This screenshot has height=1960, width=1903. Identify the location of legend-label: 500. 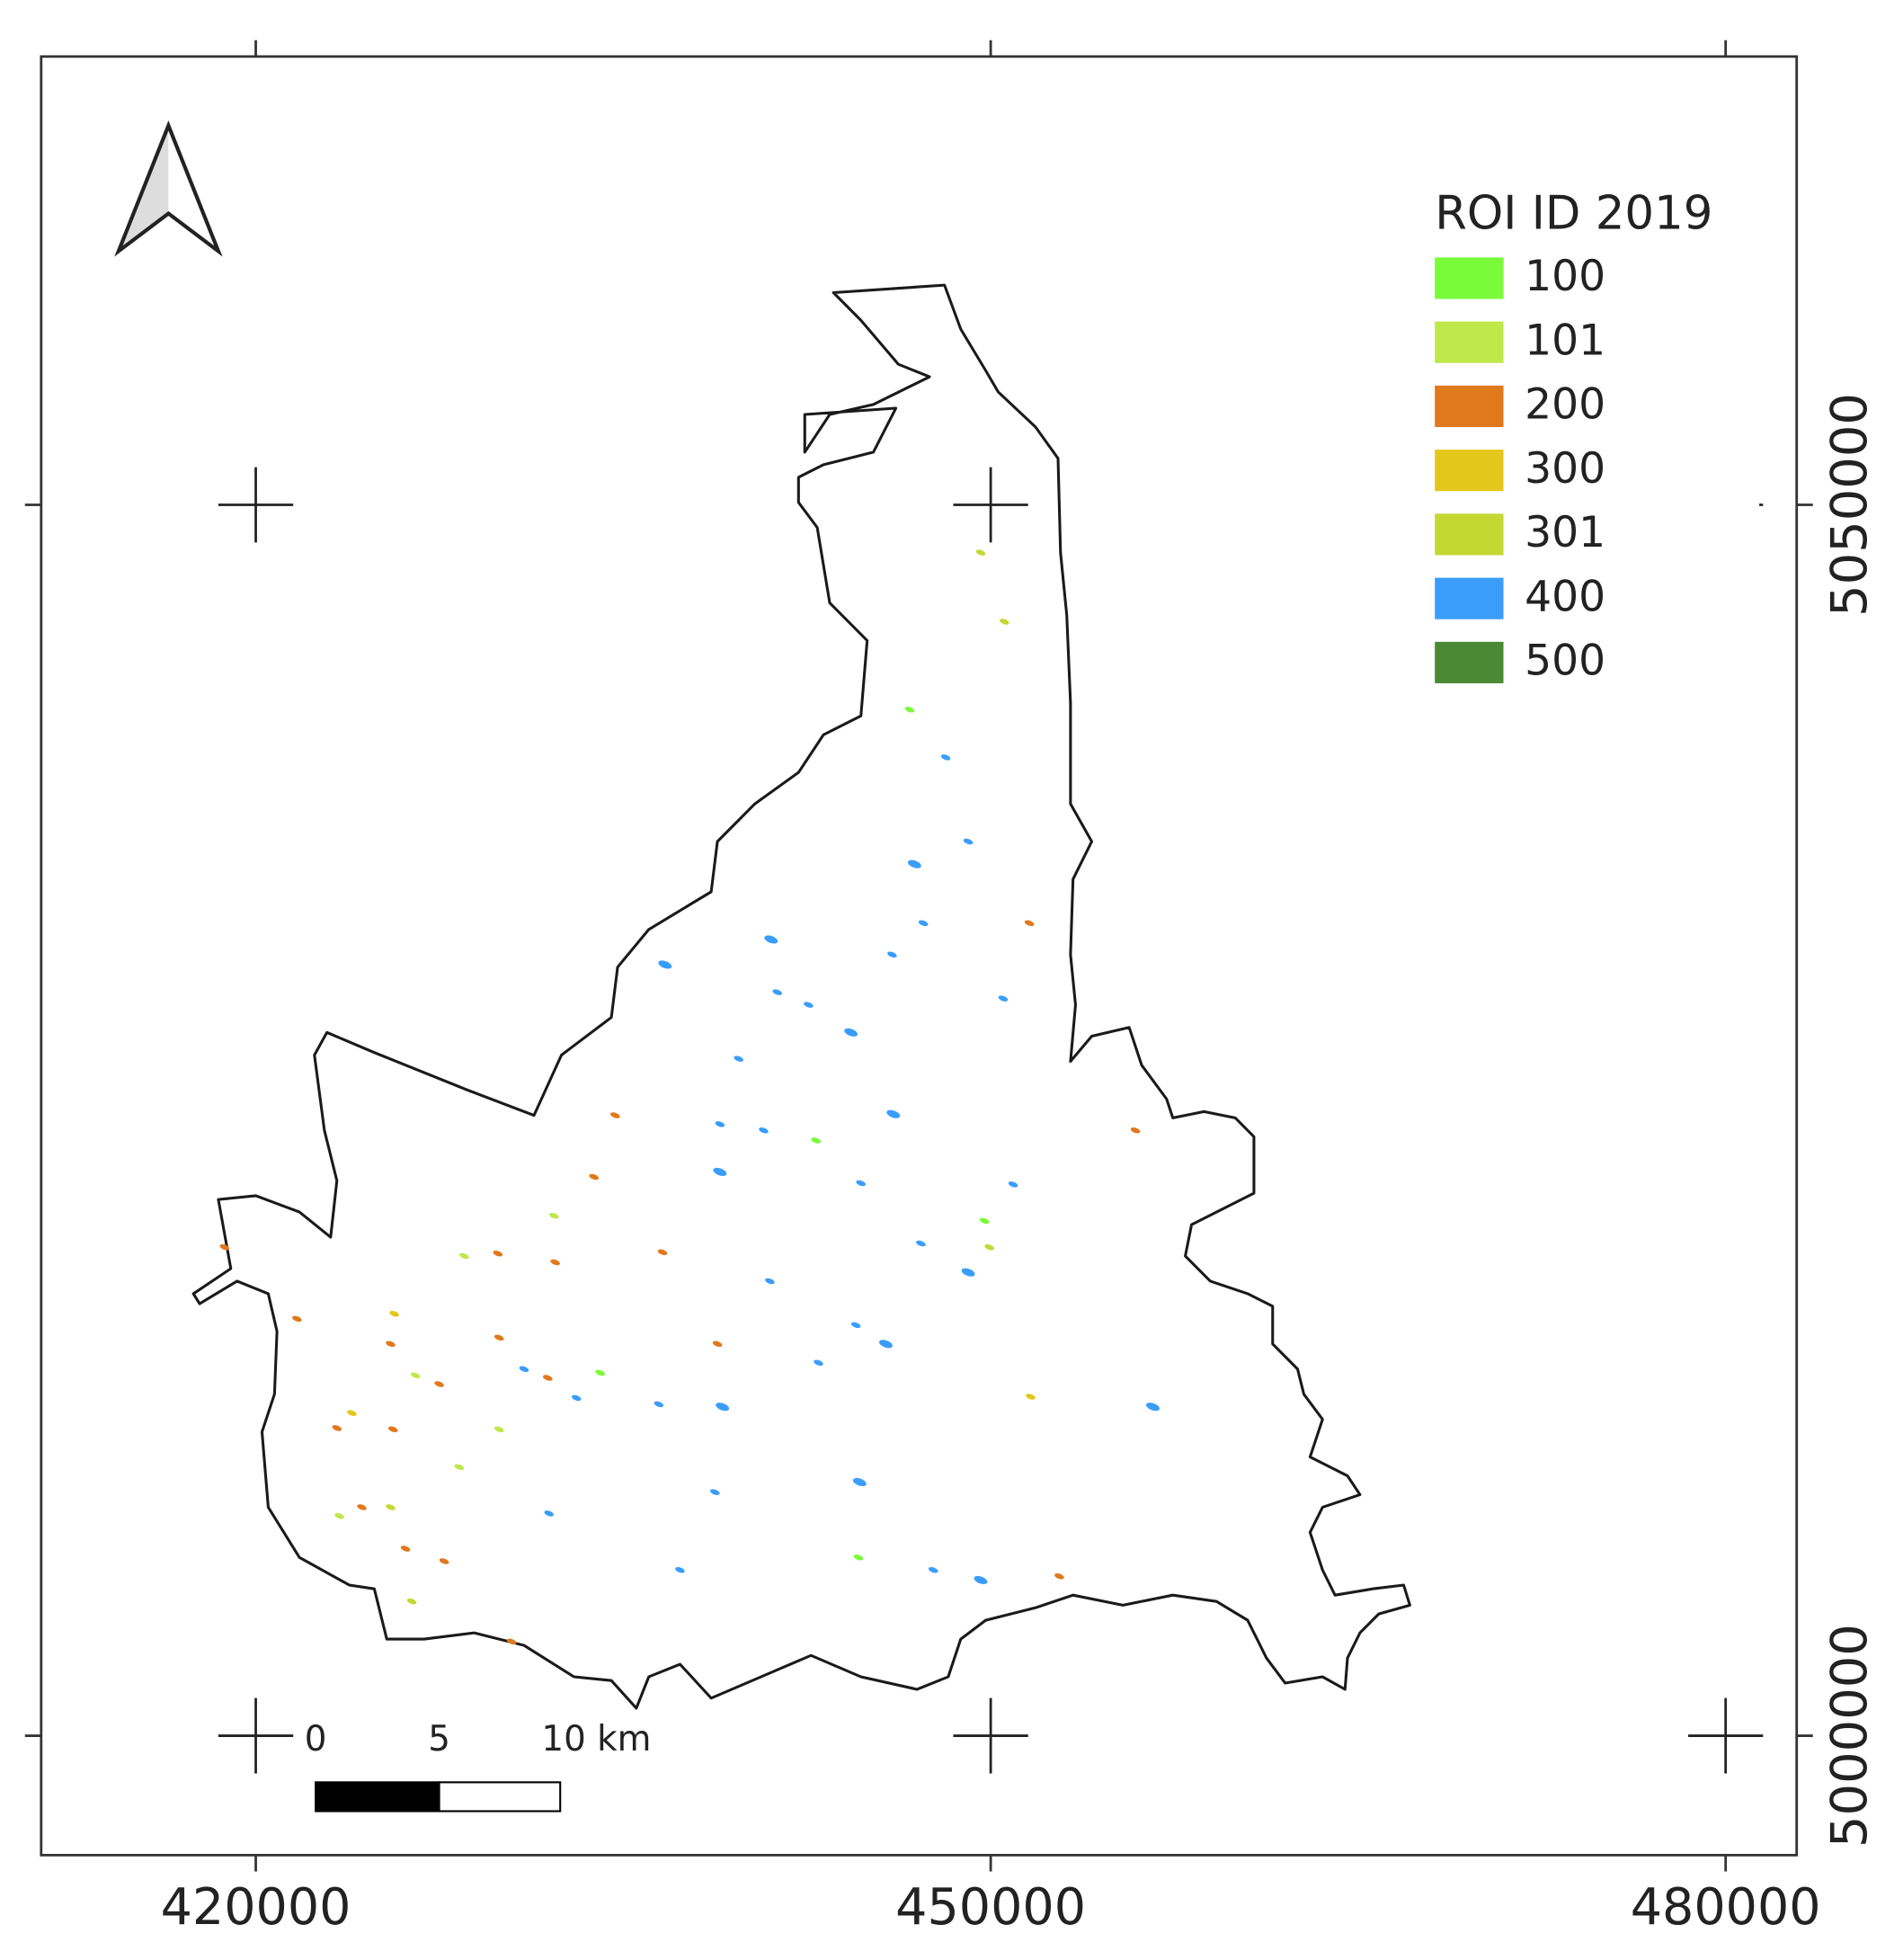
(1565, 661).